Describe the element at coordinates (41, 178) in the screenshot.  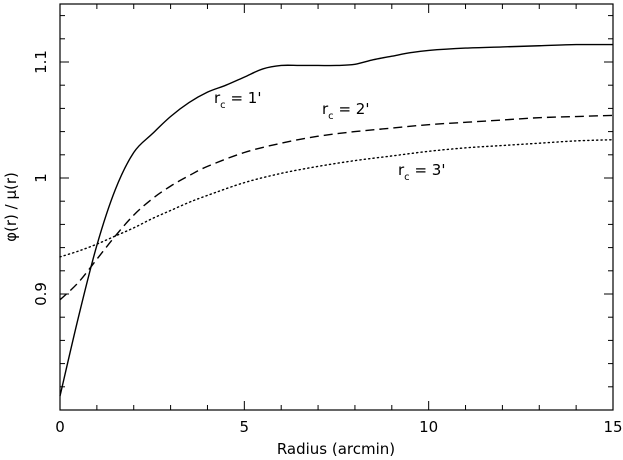
I see `y-tick-label: 1` at that location.